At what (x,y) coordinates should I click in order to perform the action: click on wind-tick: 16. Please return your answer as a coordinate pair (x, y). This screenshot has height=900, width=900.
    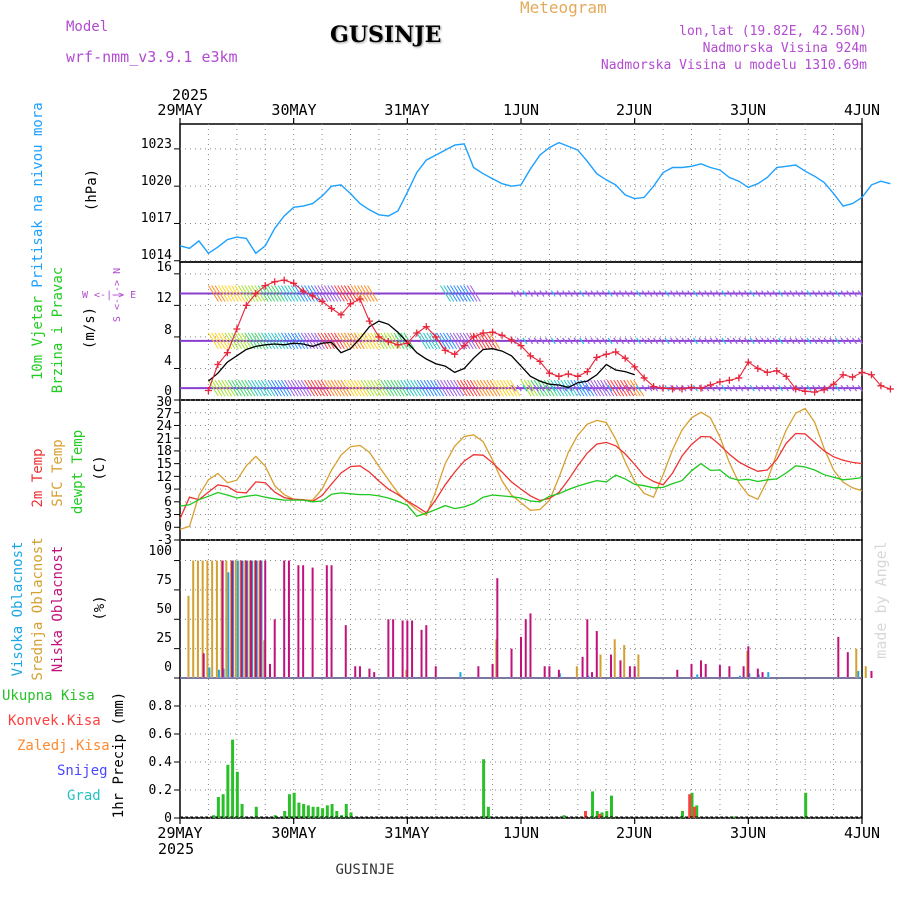
    Looking at the image, I should click on (164, 267).